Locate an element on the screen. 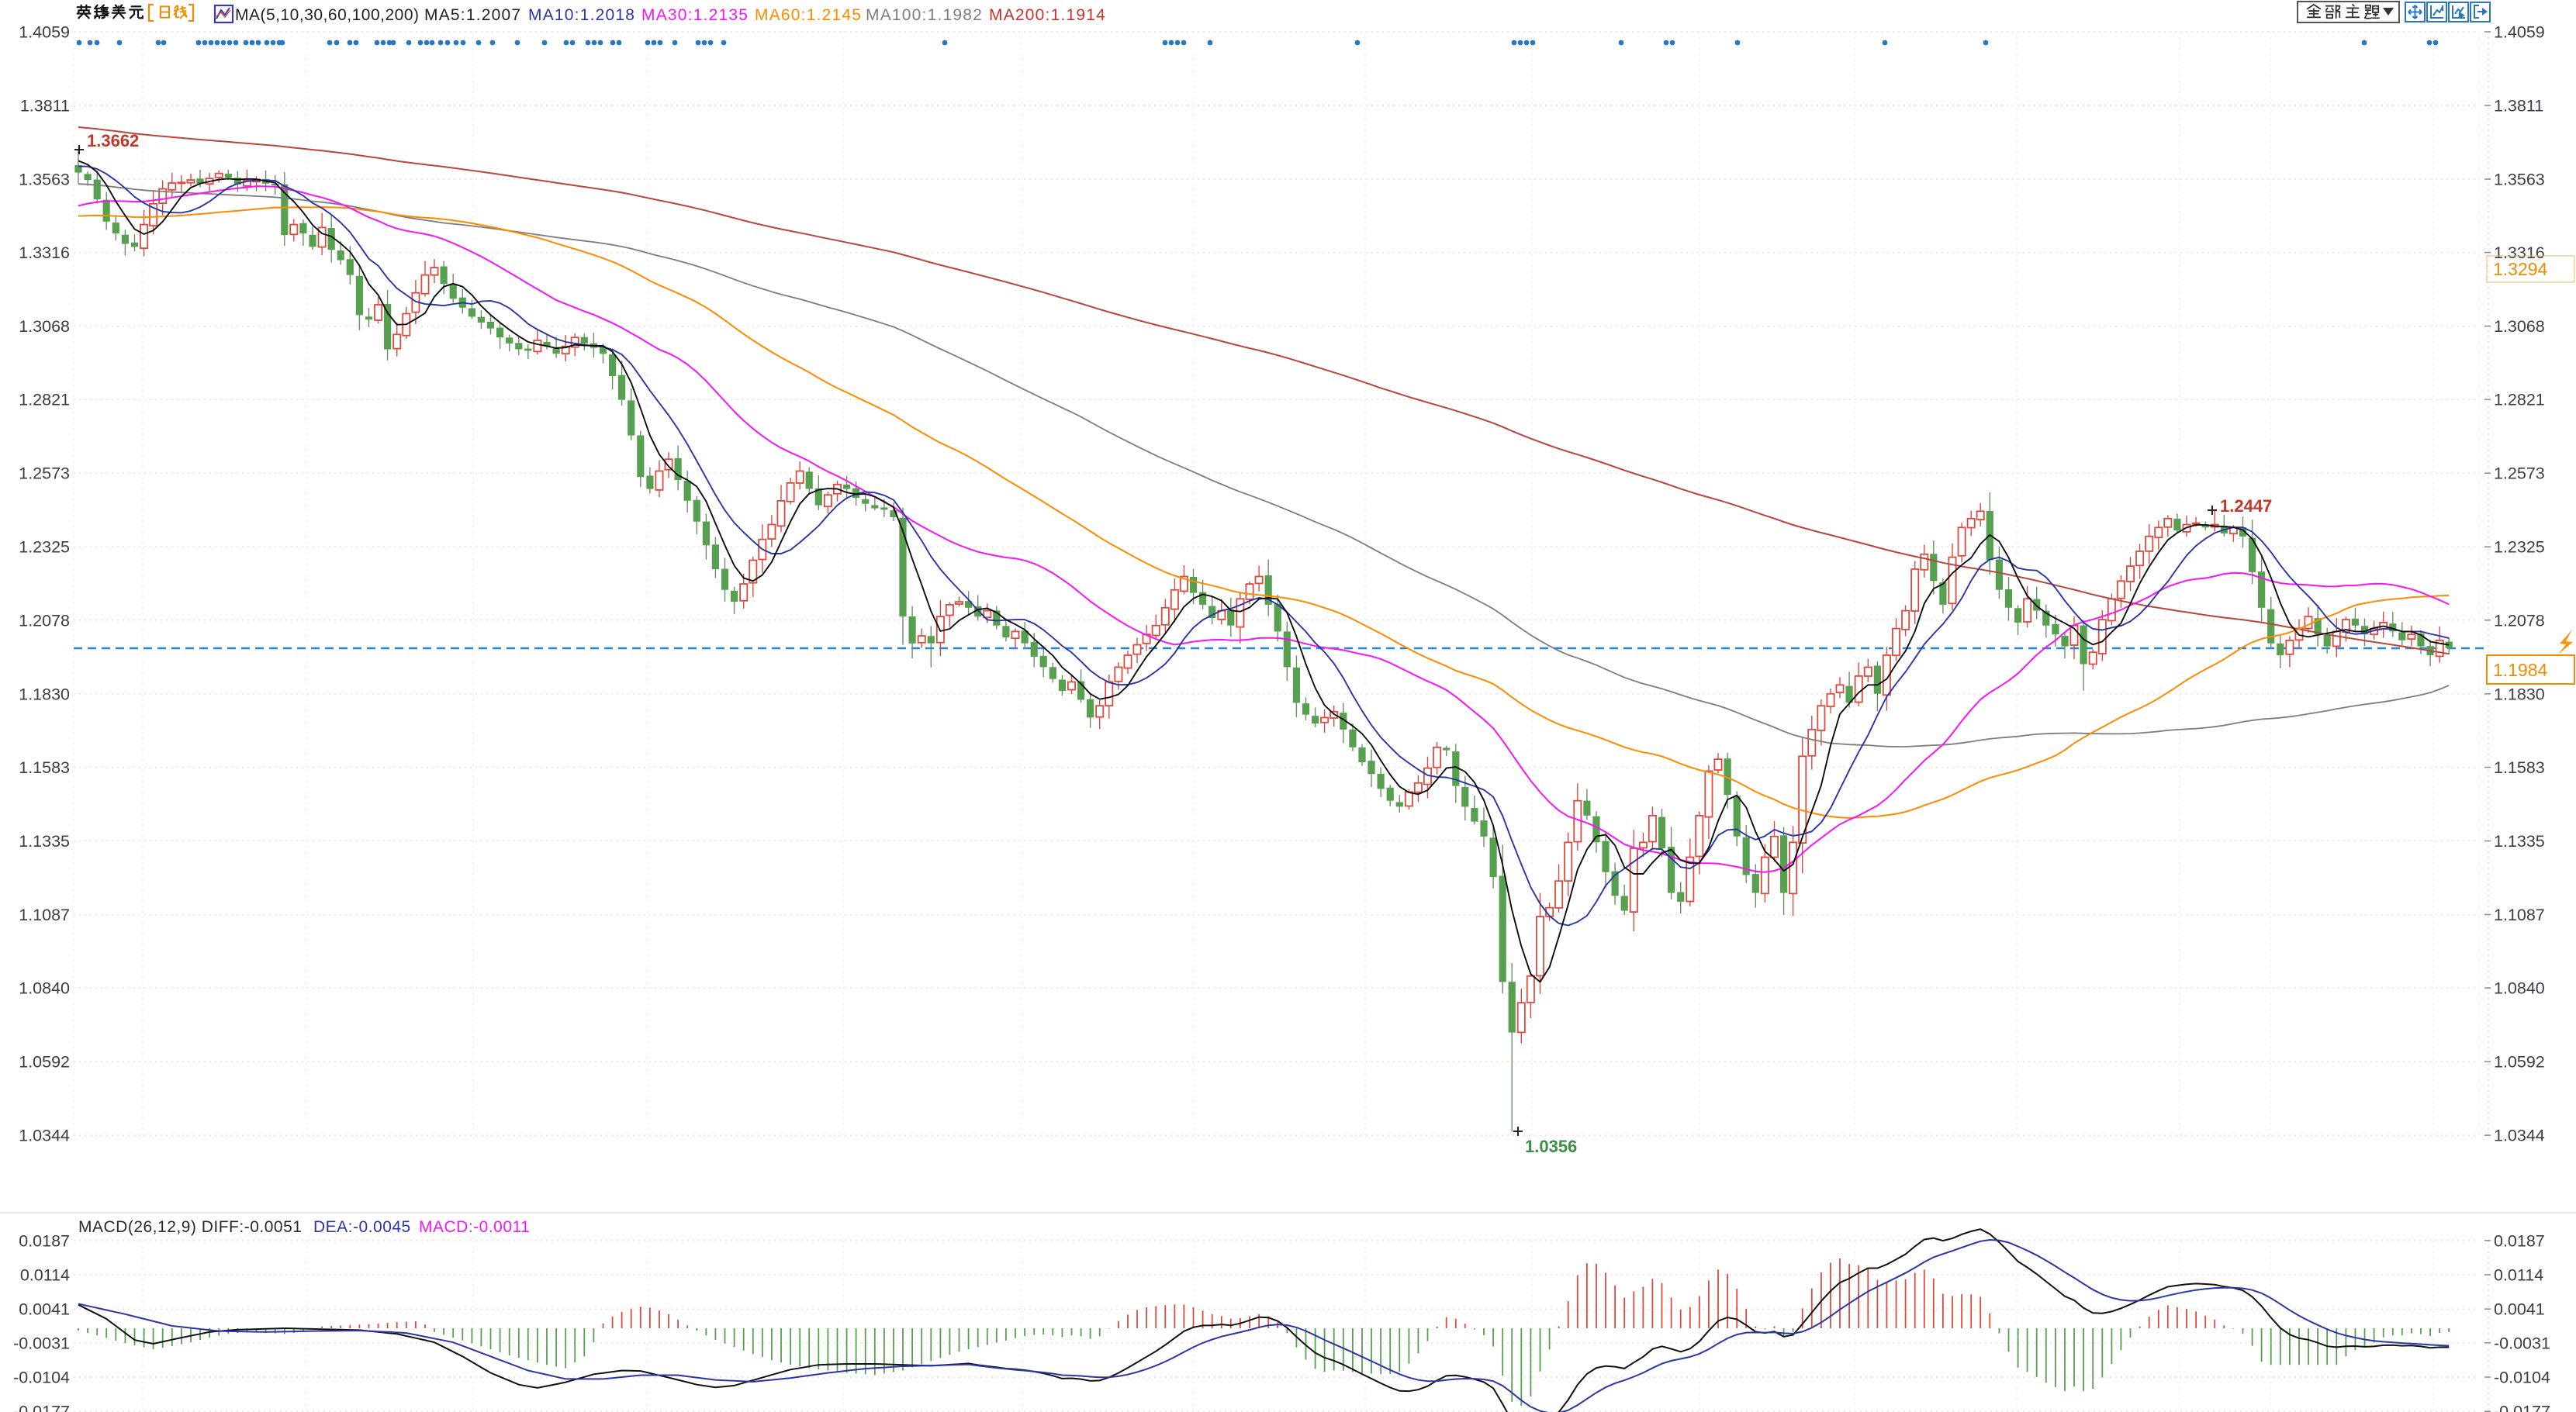  svg-text: DEA:-0.0045 is located at coordinates (362, 1227).